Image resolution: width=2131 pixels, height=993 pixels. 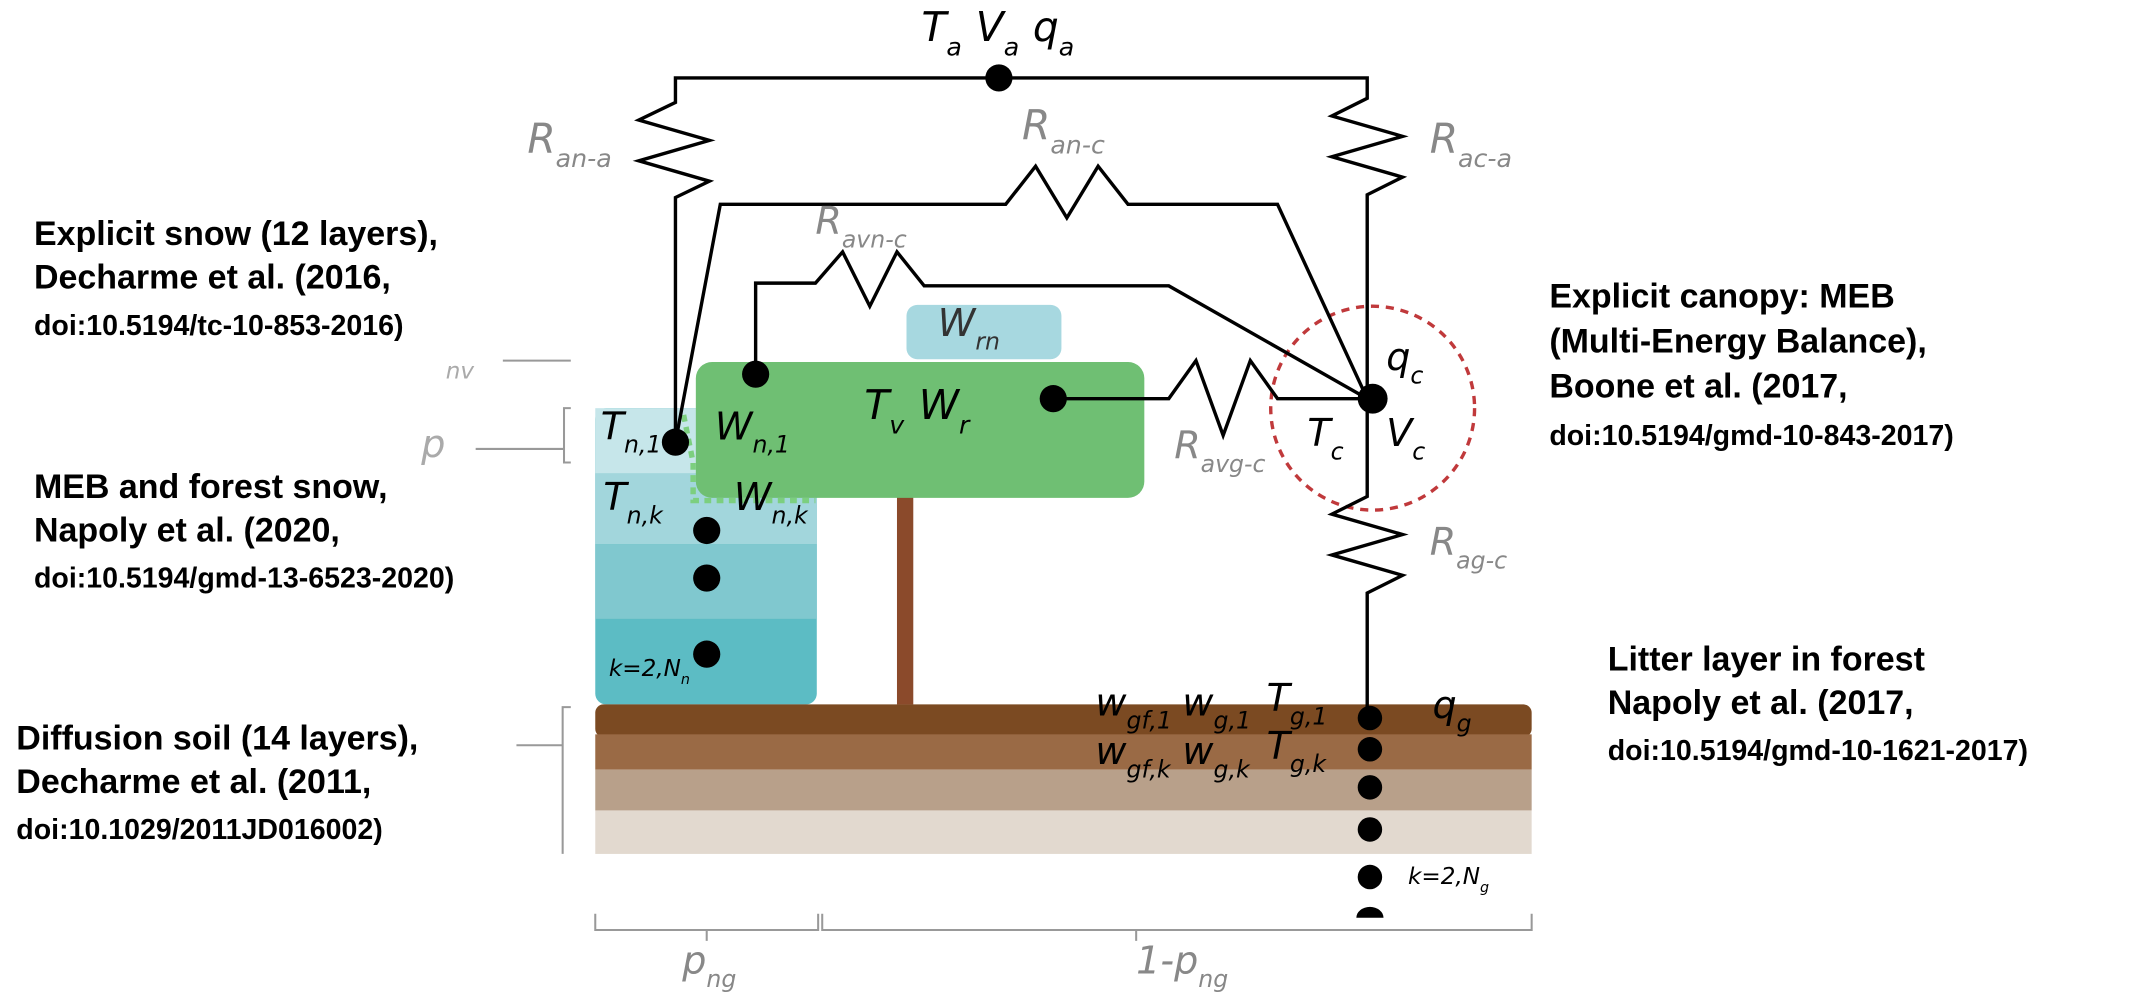 What do you see at coordinates (748, 459) in the screenshot?
I see `snow-canopy-link` at bounding box center [748, 459].